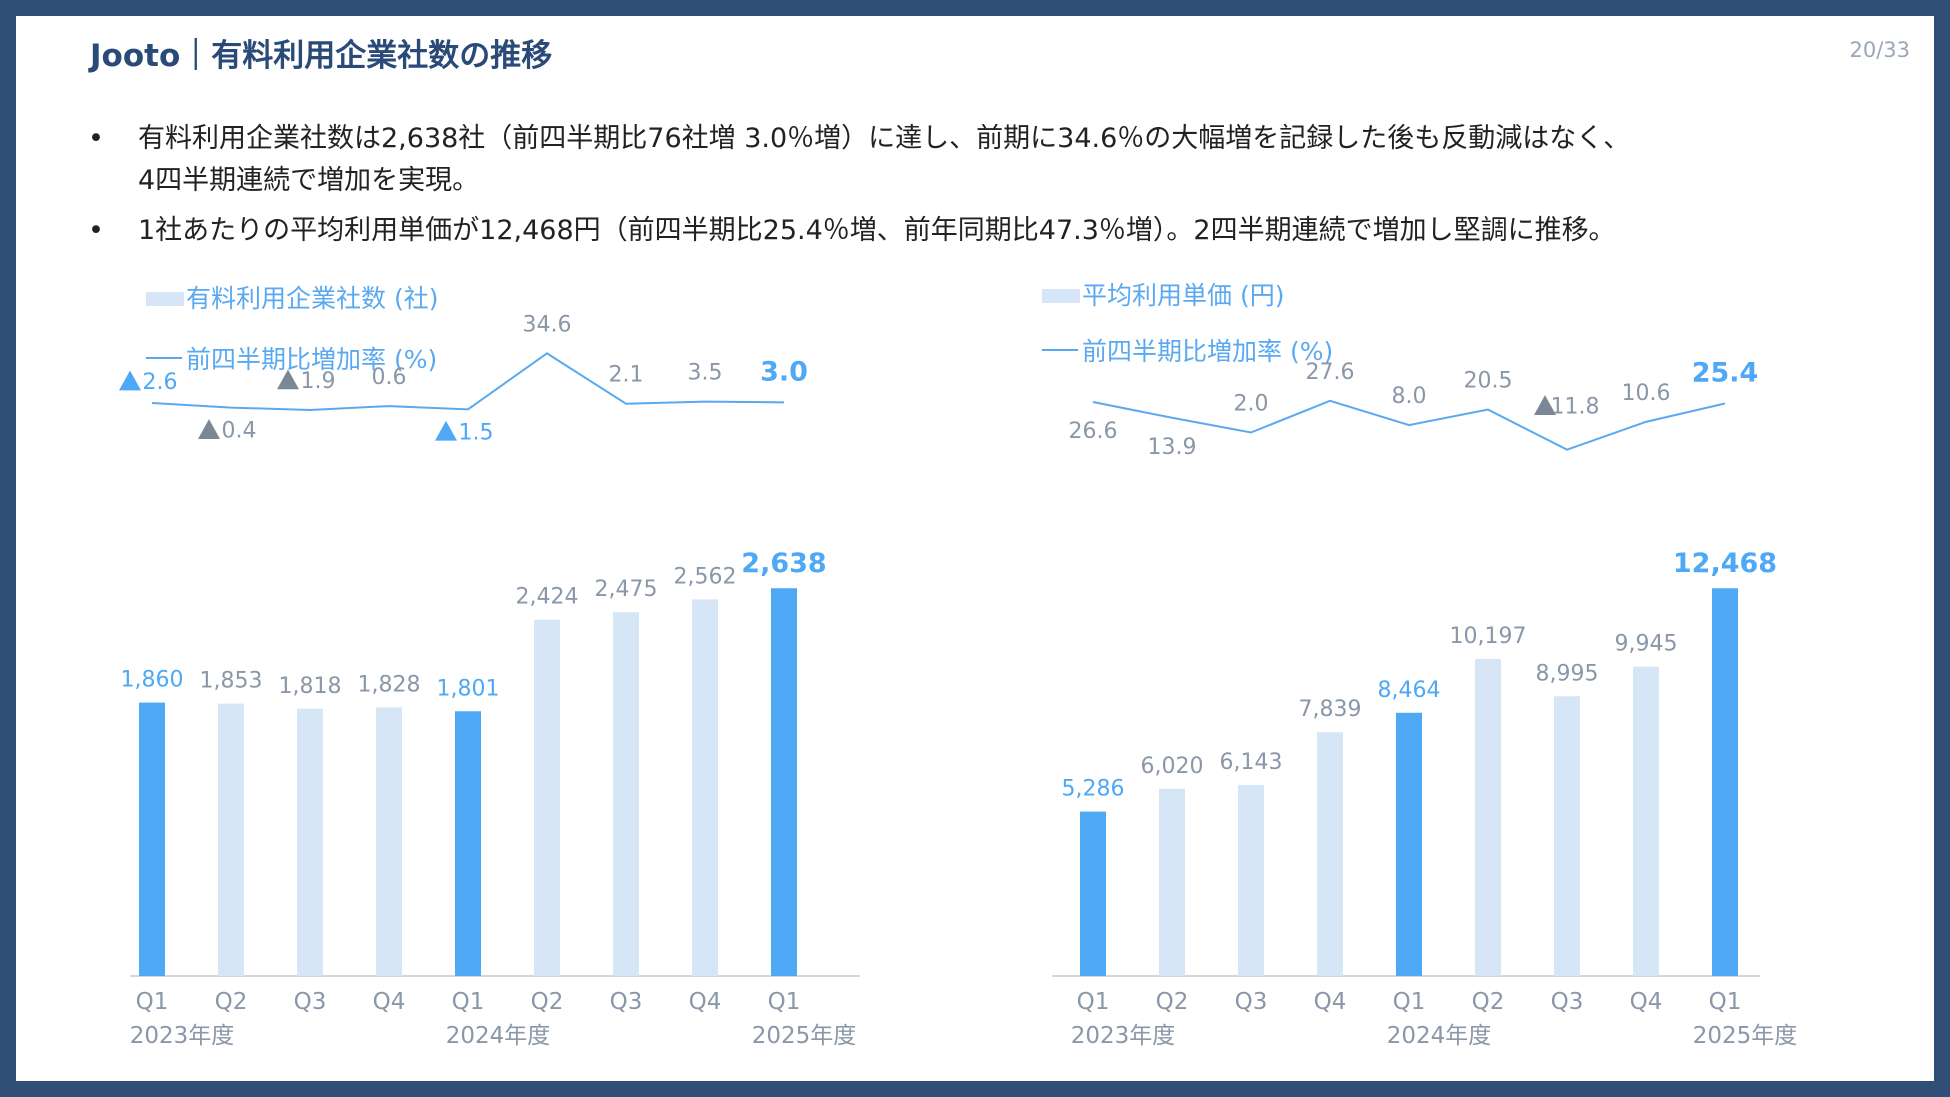 The image size is (1950, 1097). I want to click on line-value-label: 0.6, so click(389, 377).